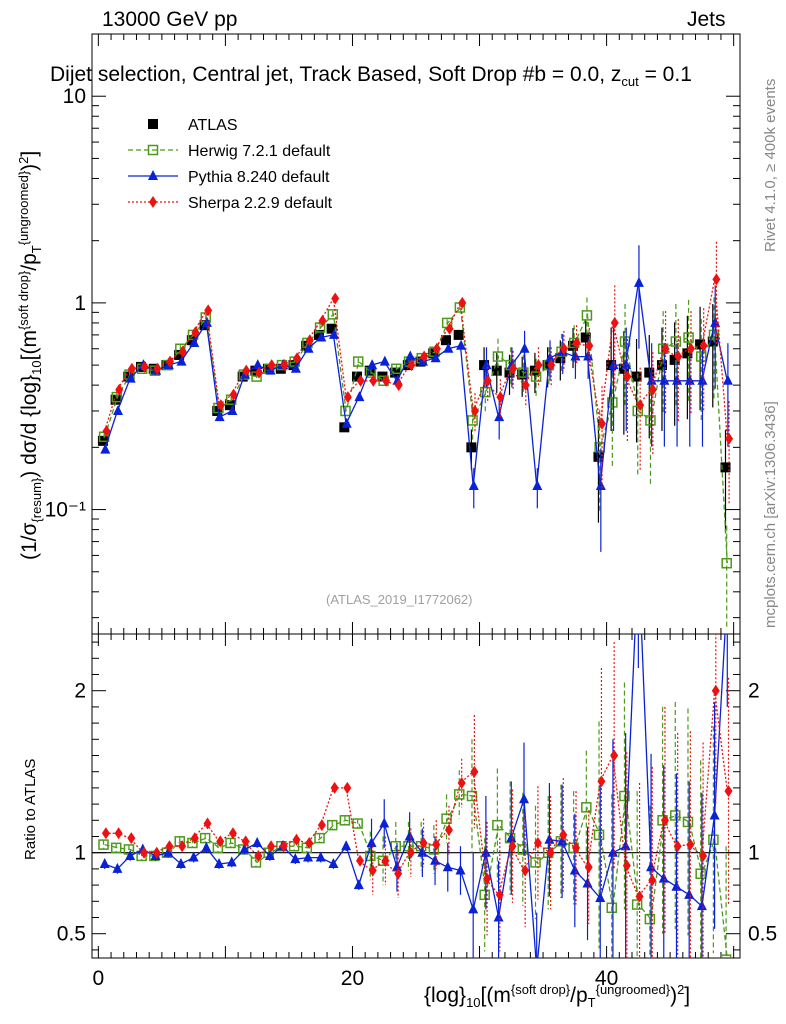 The image size is (786, 1024). I want to click on legend-entry: ATLAS, so click(193, 125).